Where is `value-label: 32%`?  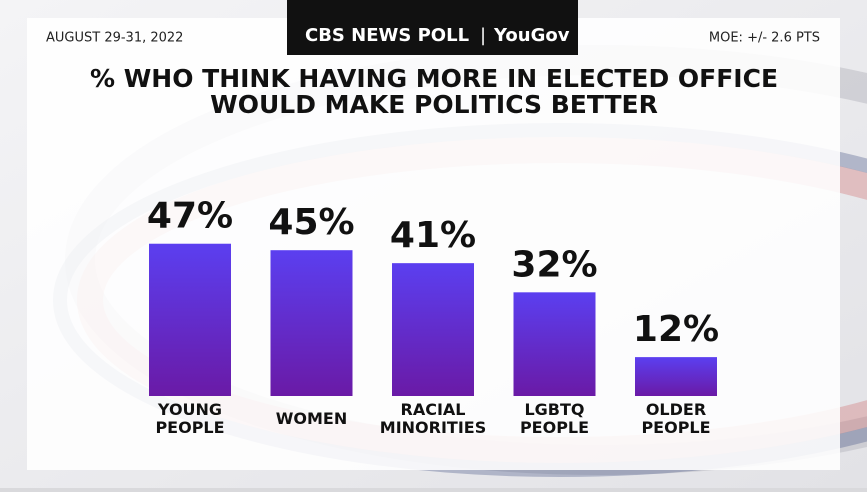 value-label: 32% is located at coordinates (554, 264).